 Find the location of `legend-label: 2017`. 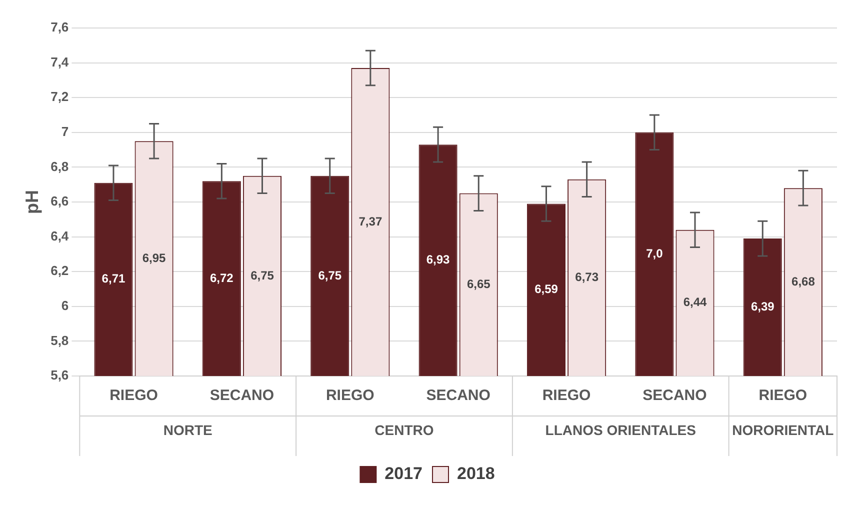

legend-label: 2017 is located at coordinates (403, 474).